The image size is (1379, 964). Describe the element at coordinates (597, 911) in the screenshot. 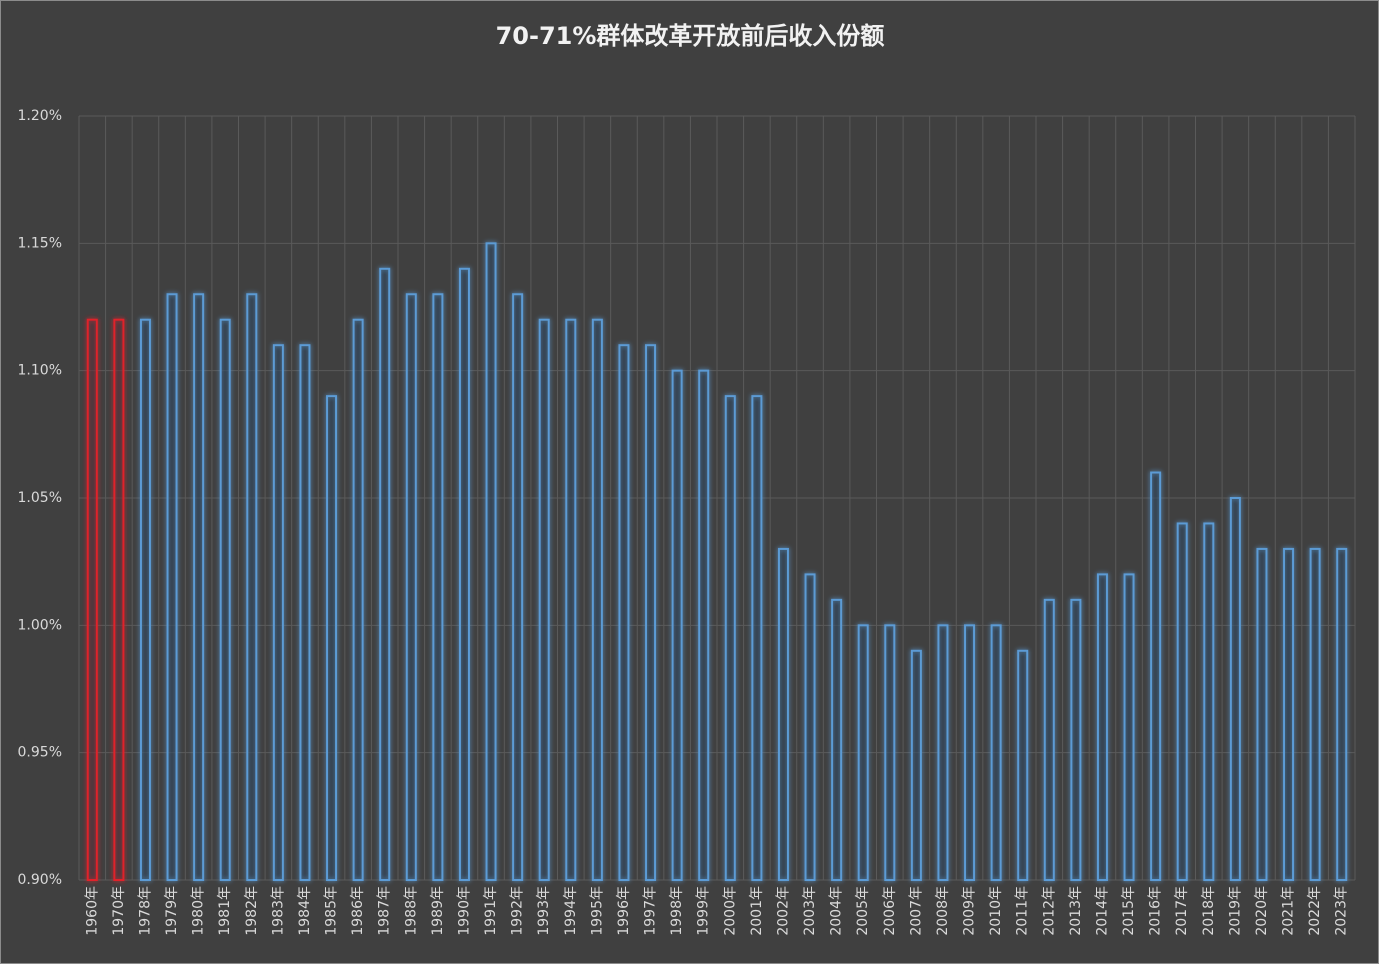

I see `x-tick-label: 1995年` at that location.